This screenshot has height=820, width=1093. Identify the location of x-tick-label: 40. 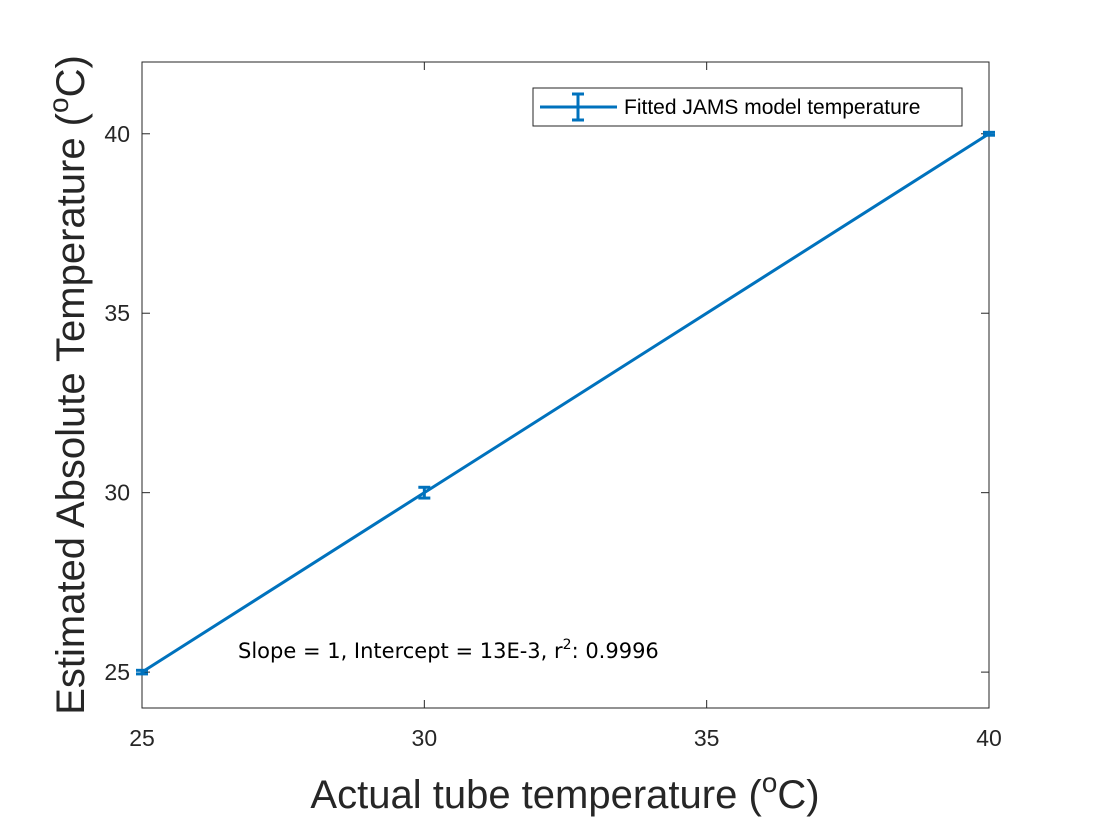
(989, 738).